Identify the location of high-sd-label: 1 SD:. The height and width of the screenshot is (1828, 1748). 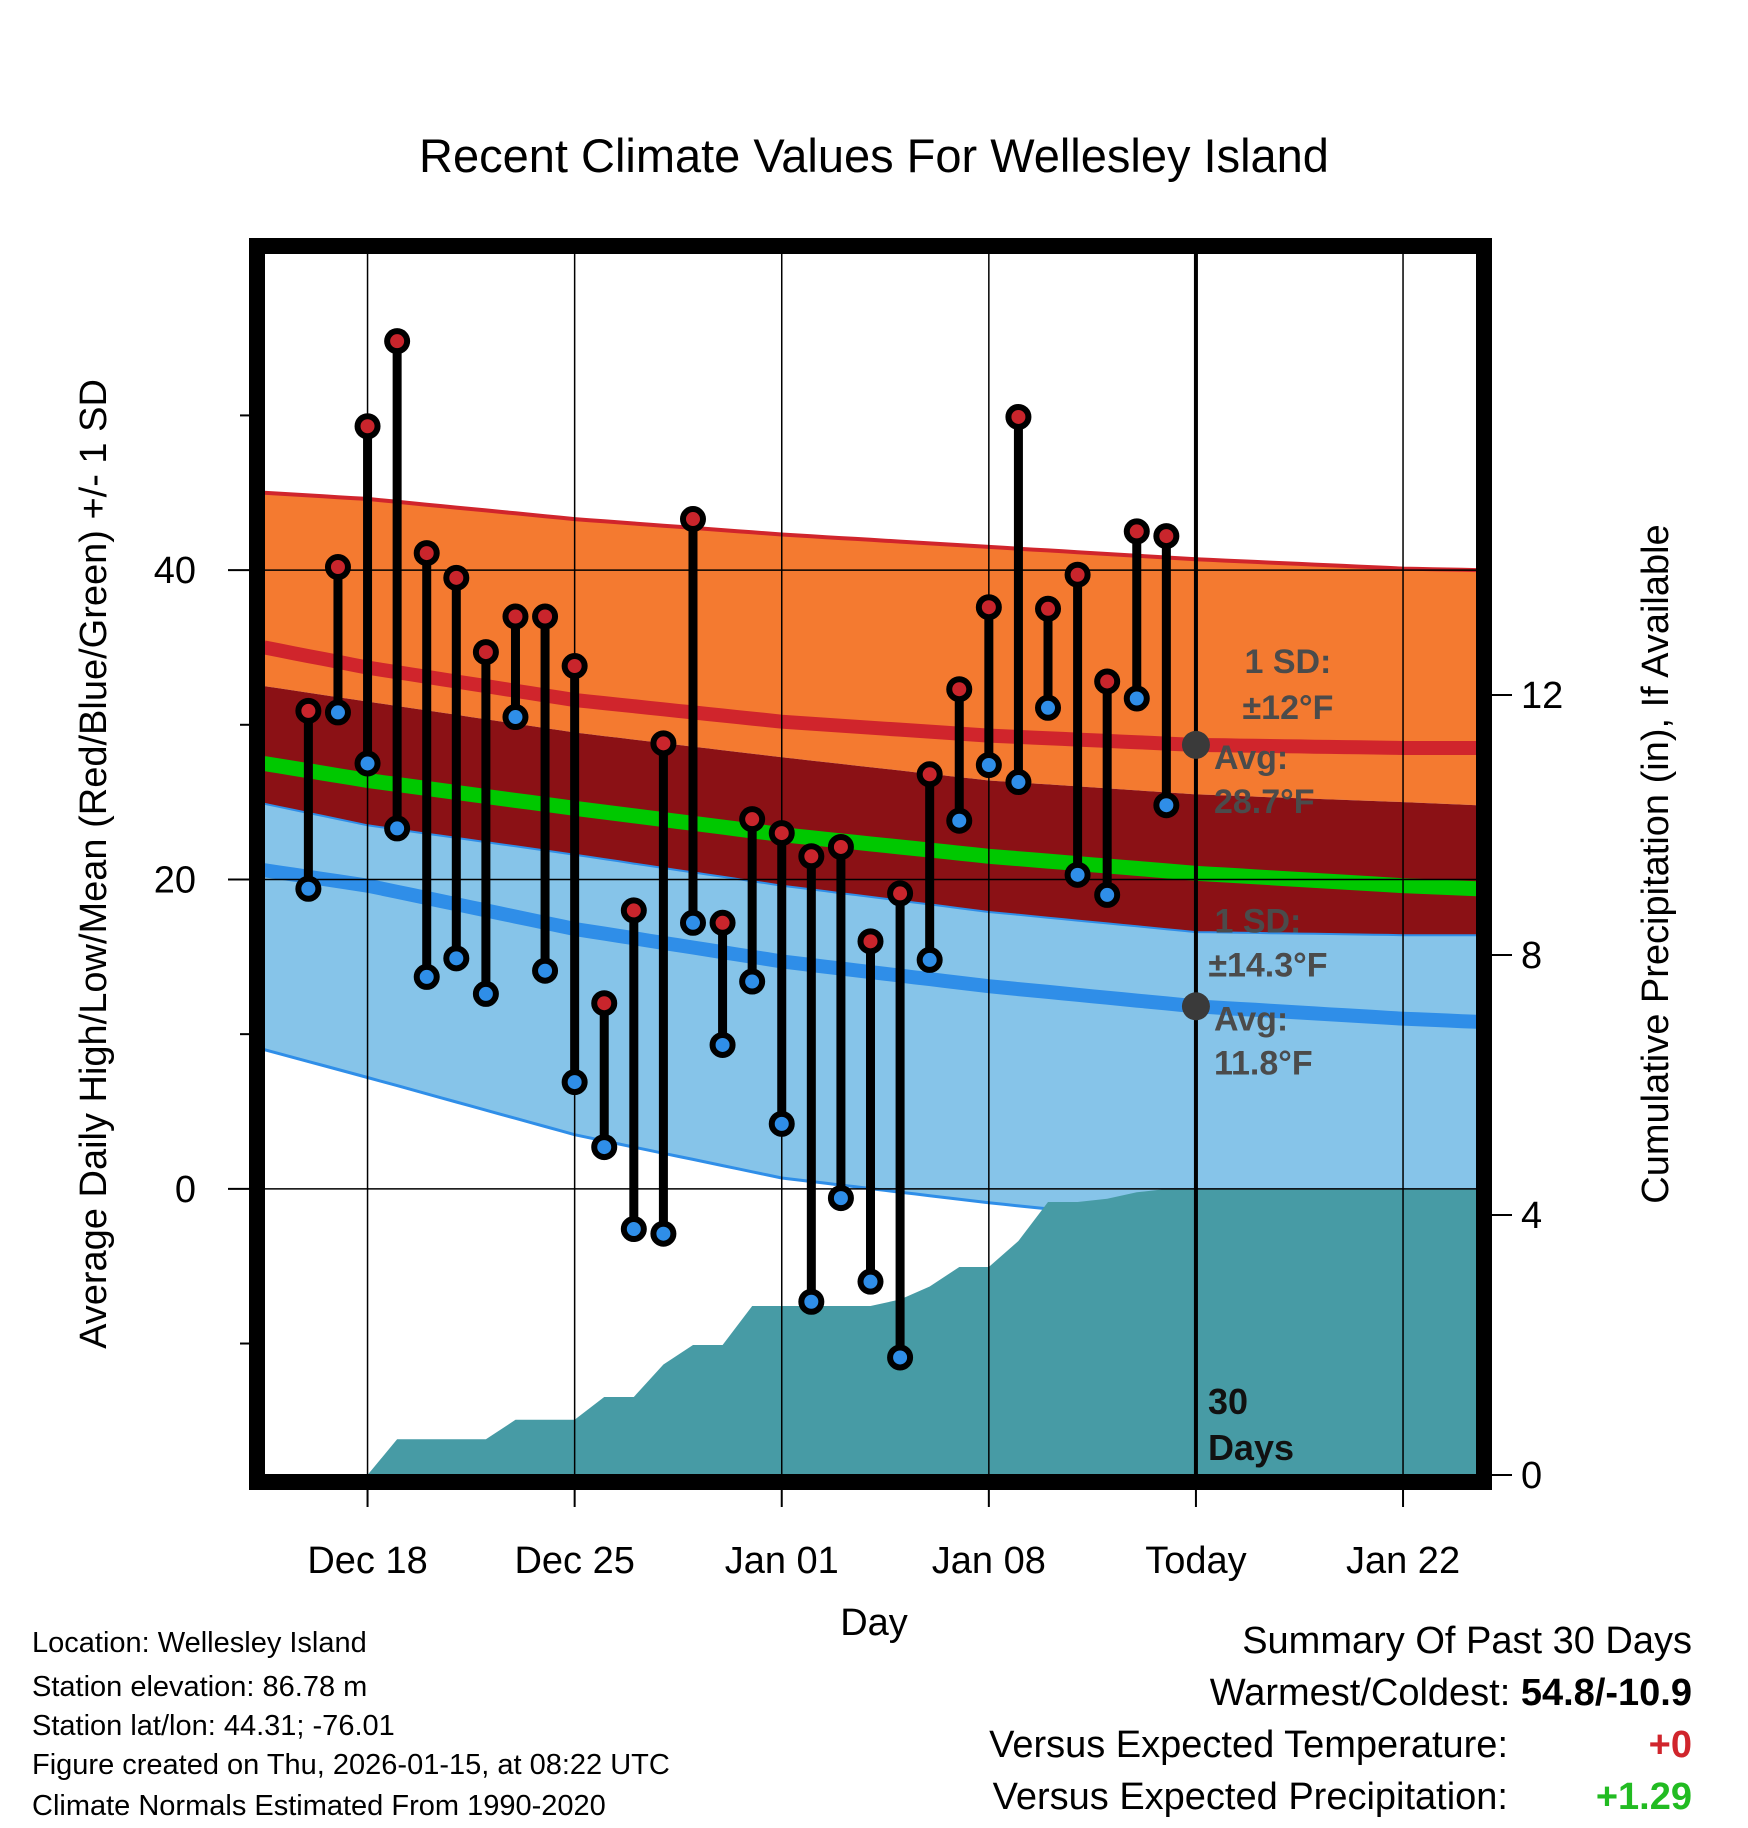
(1287, 662).